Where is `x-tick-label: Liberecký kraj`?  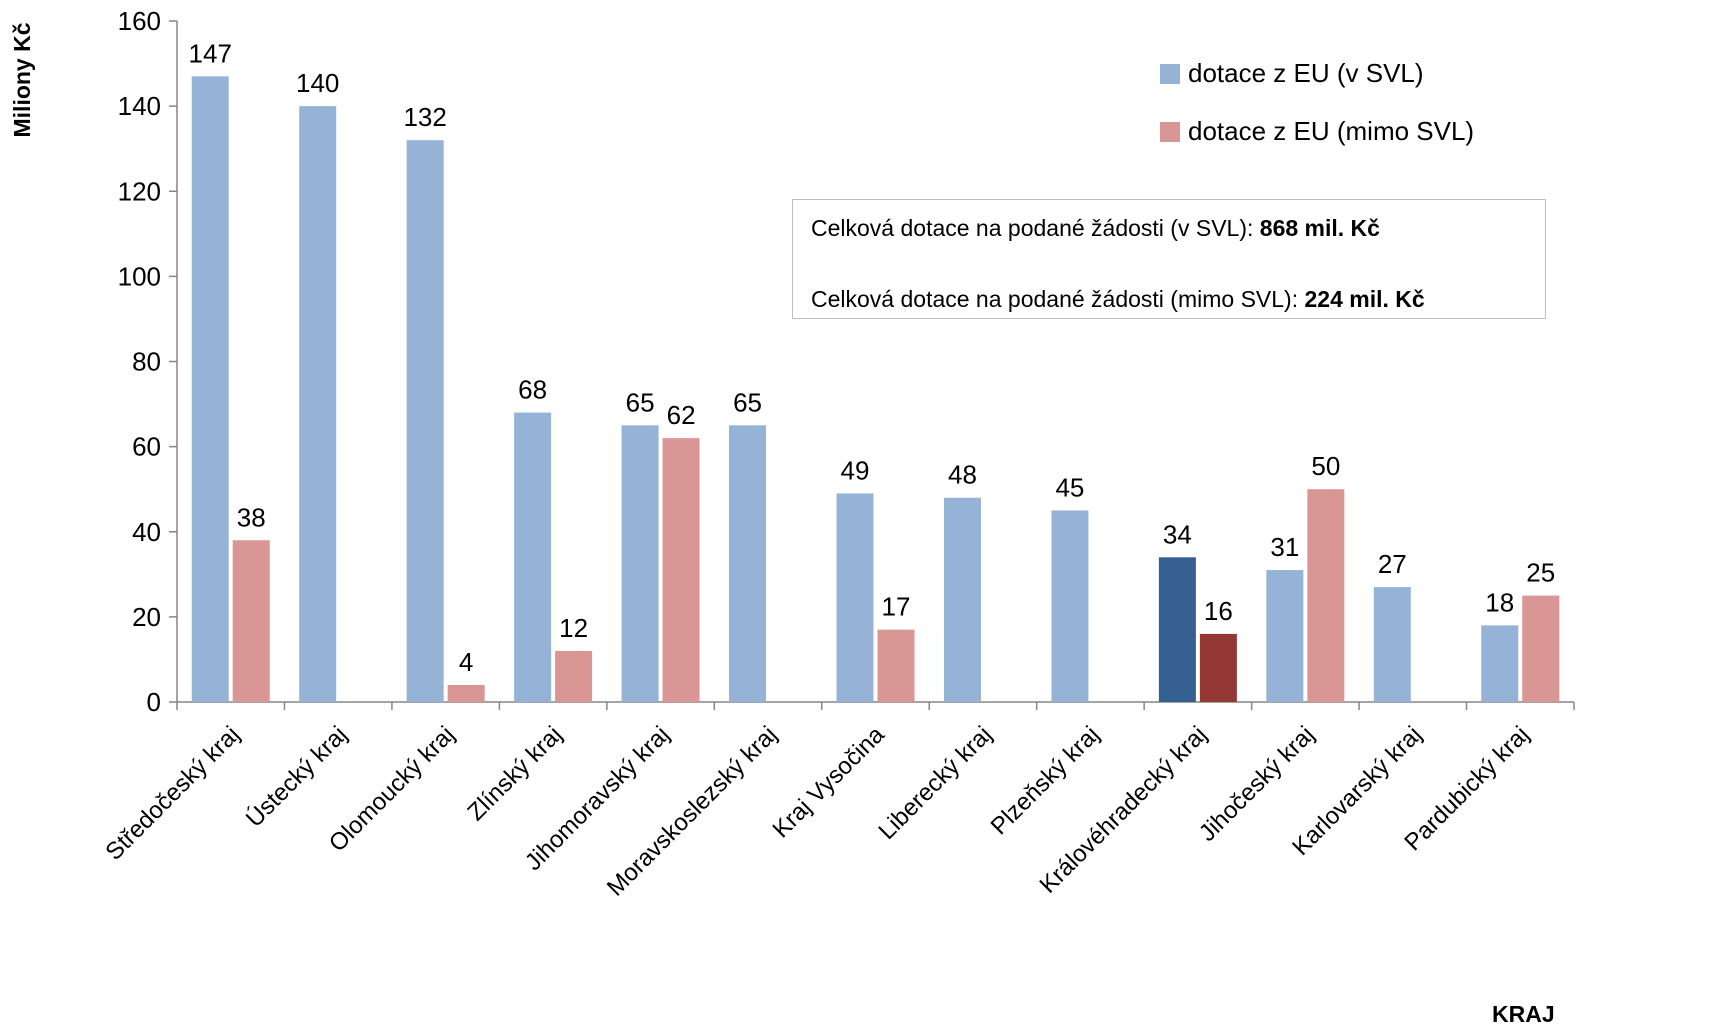
x-tick-label: Liberecký kraj is located at coordinates (935, 783).